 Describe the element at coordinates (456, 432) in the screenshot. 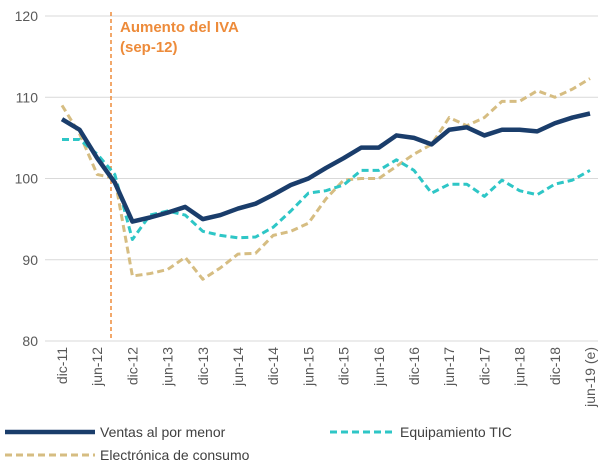

I see `legend-label: Equipamiento TIC` at that location.